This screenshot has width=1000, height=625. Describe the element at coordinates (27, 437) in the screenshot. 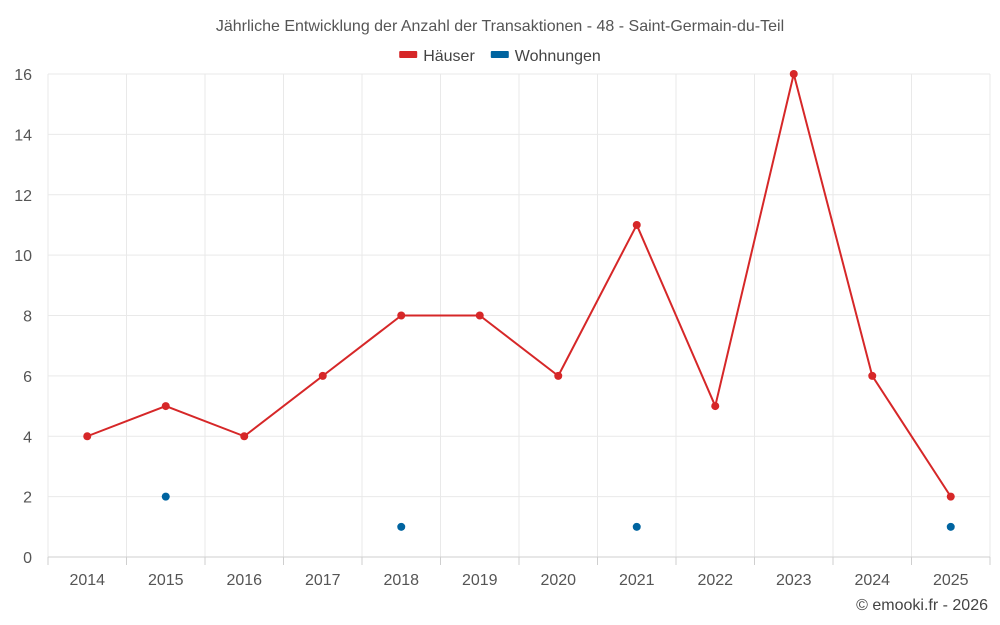

I see `y-tick-label: 4` at that location.